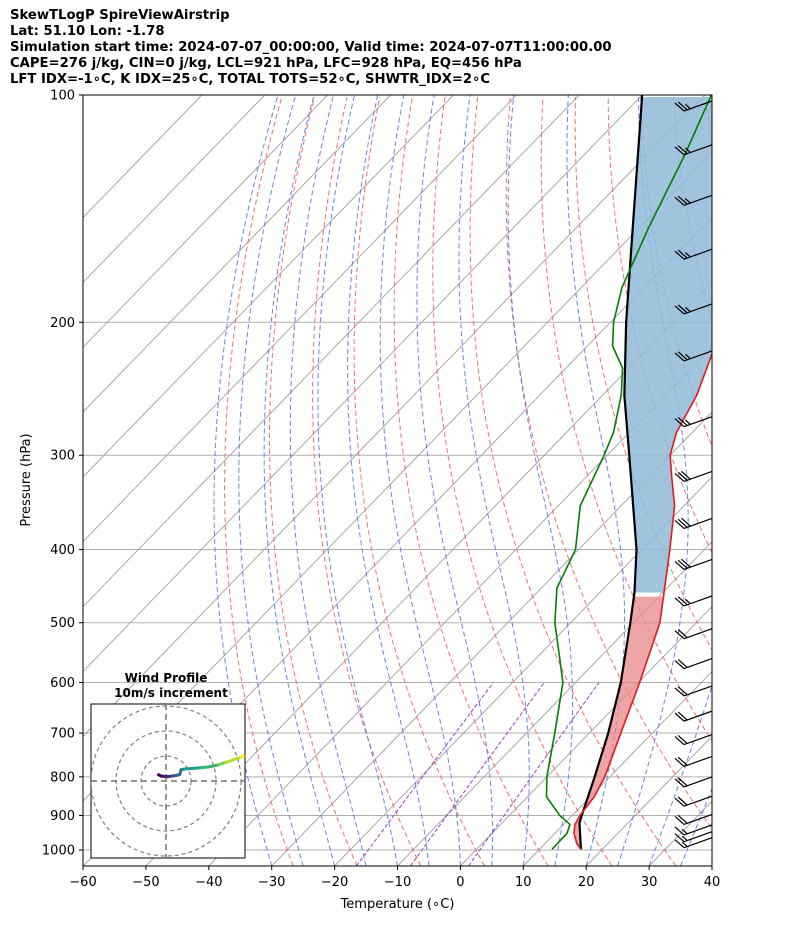  What do you see at coordinates (62, 623) in the screenshot?
I see `y-tick-label: 500` at bounding box center [62, 623].